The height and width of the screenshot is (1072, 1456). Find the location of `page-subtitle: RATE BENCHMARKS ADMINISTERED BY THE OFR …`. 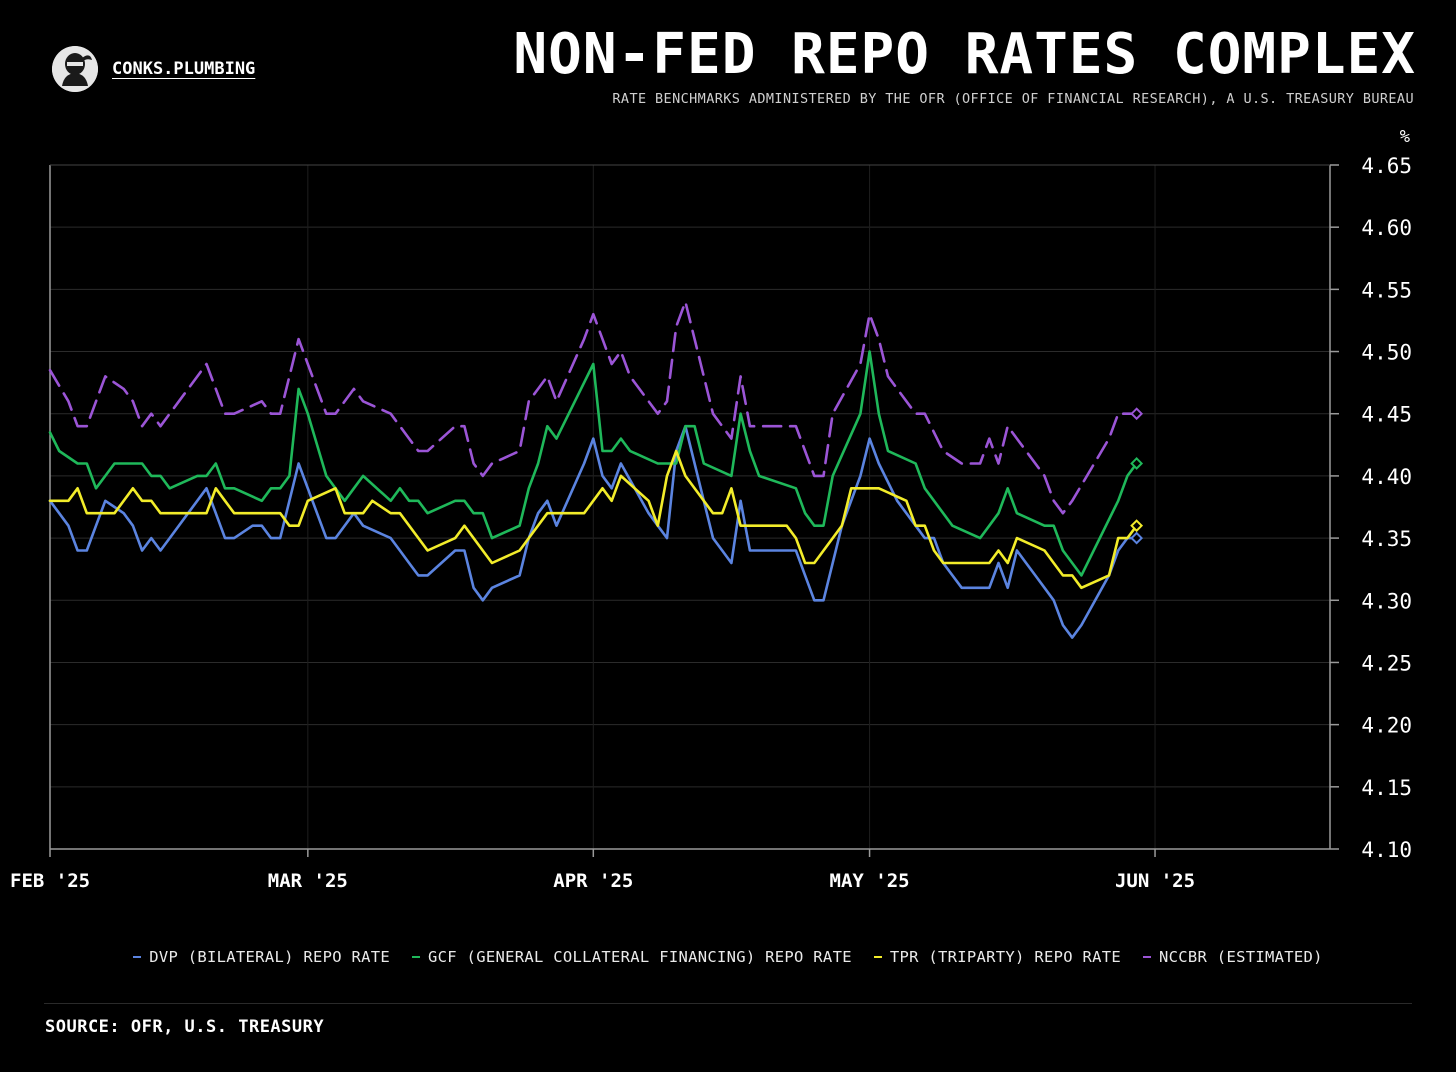

page-subtitle: RATE BENCHMARKS ADMINISTERED BY THE OFR … is located at coordinates (1013, 99).